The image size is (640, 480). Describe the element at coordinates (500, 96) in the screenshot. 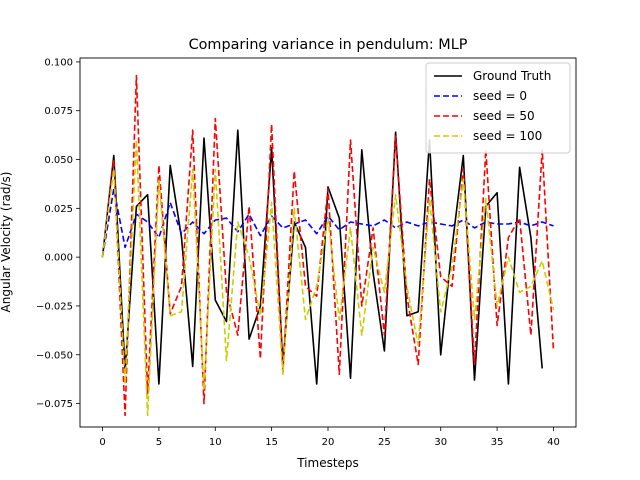

I see `legend-label: seed = 0` at that location.